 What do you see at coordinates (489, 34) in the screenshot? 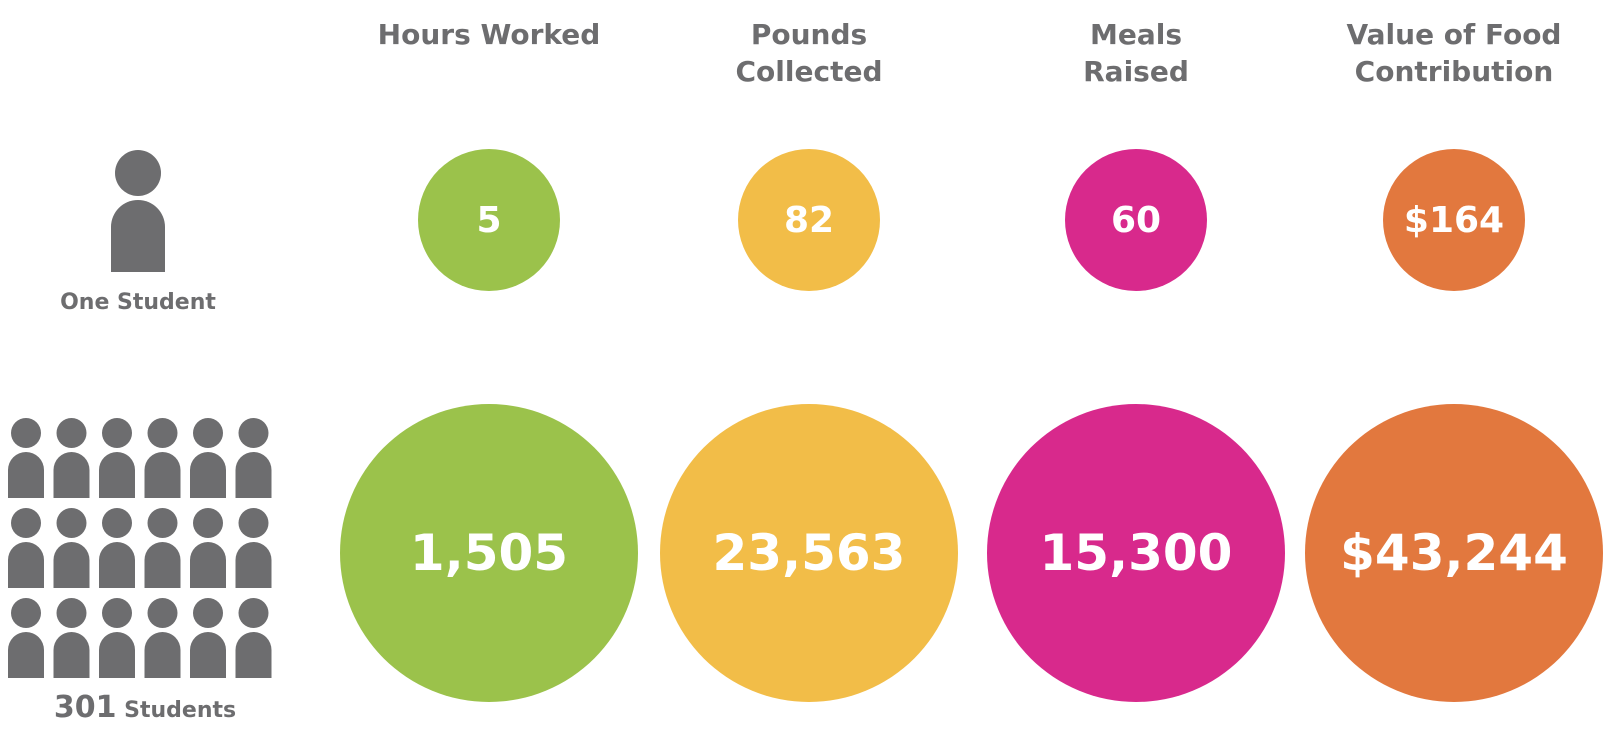
I see `column-title: Hours Worked` at bounding box center [489, 34].